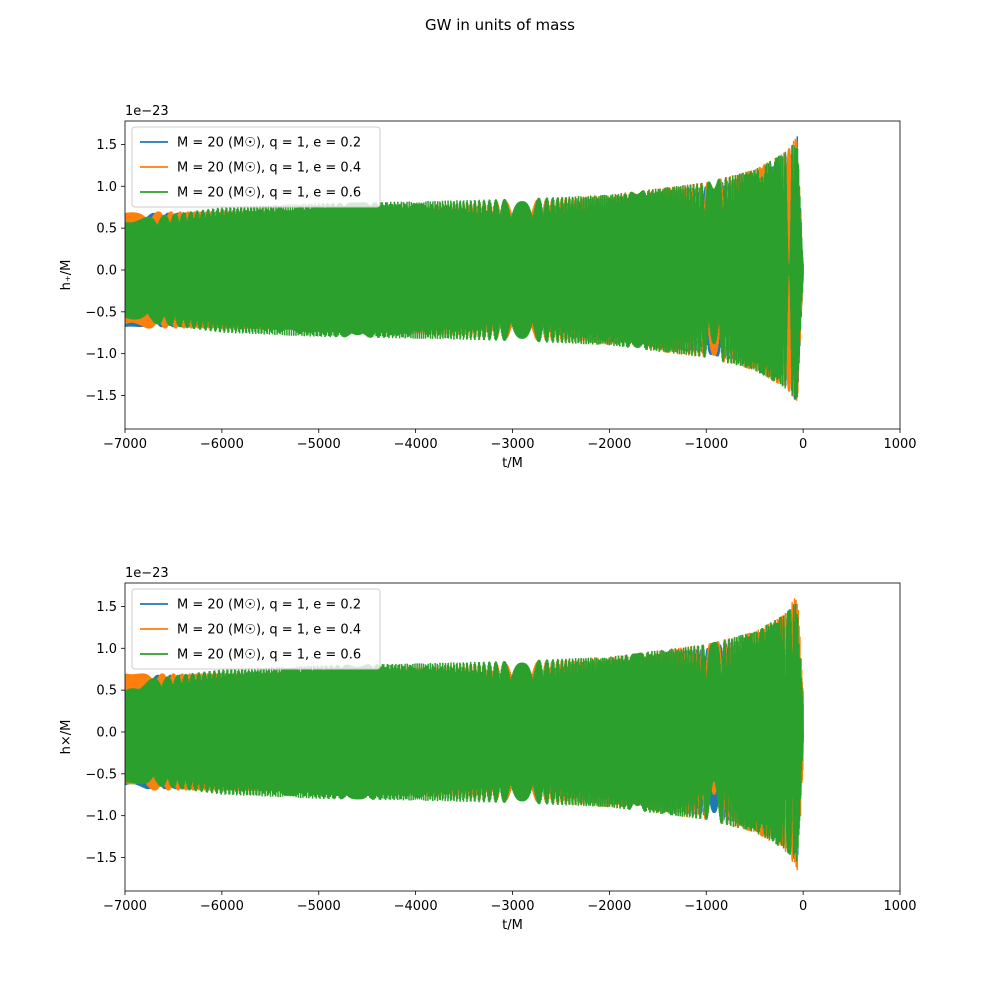 This screenshot has height=1004, width=1000. Describe the element at coordinates (500, 25) in the screenshot. I see `figure-title: GW in units of mass` at that location.